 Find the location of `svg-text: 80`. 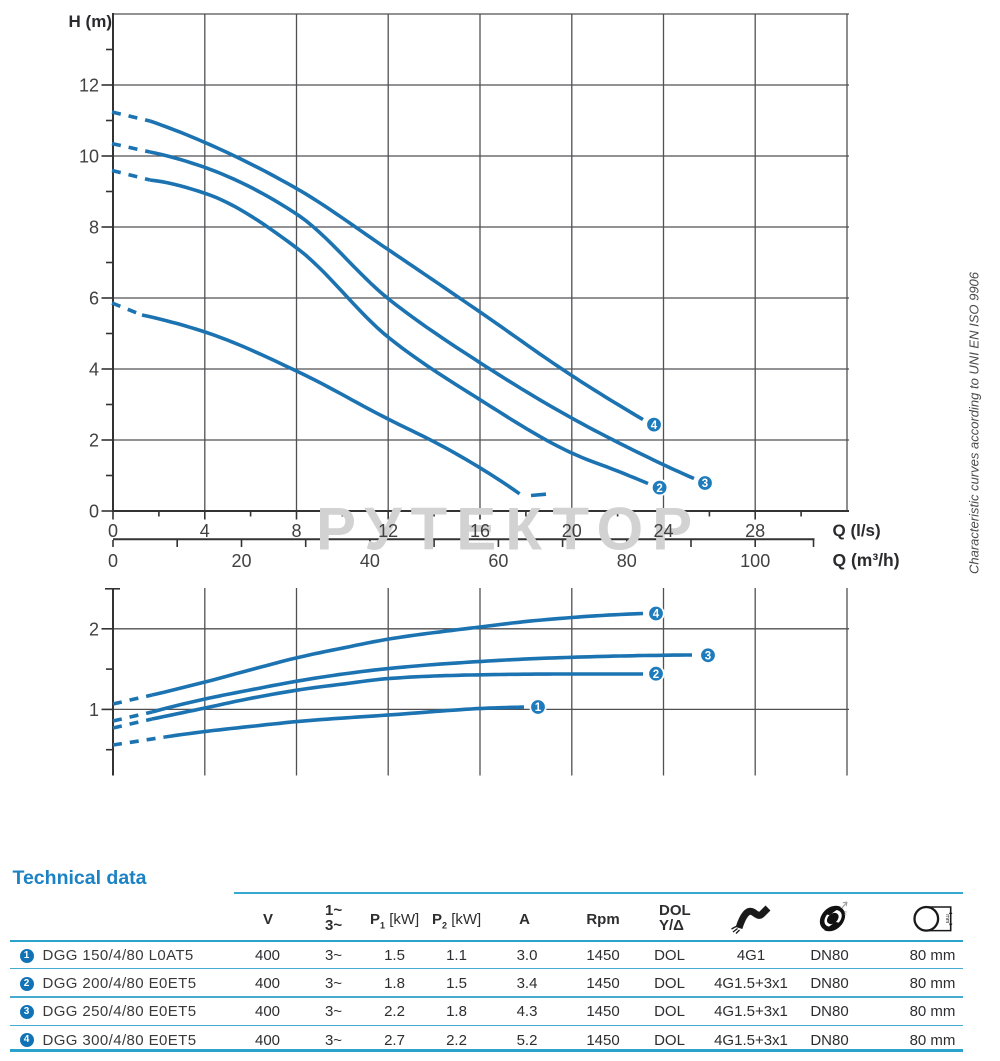

svg-text: 80 is located at coordinates (627, 561).